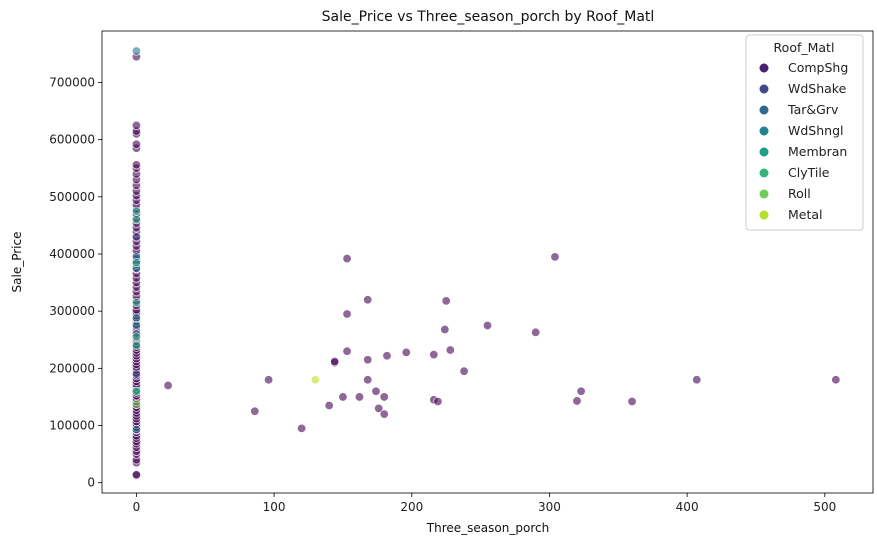  I want to click on y-tick-label: 0, so click(91, 483).